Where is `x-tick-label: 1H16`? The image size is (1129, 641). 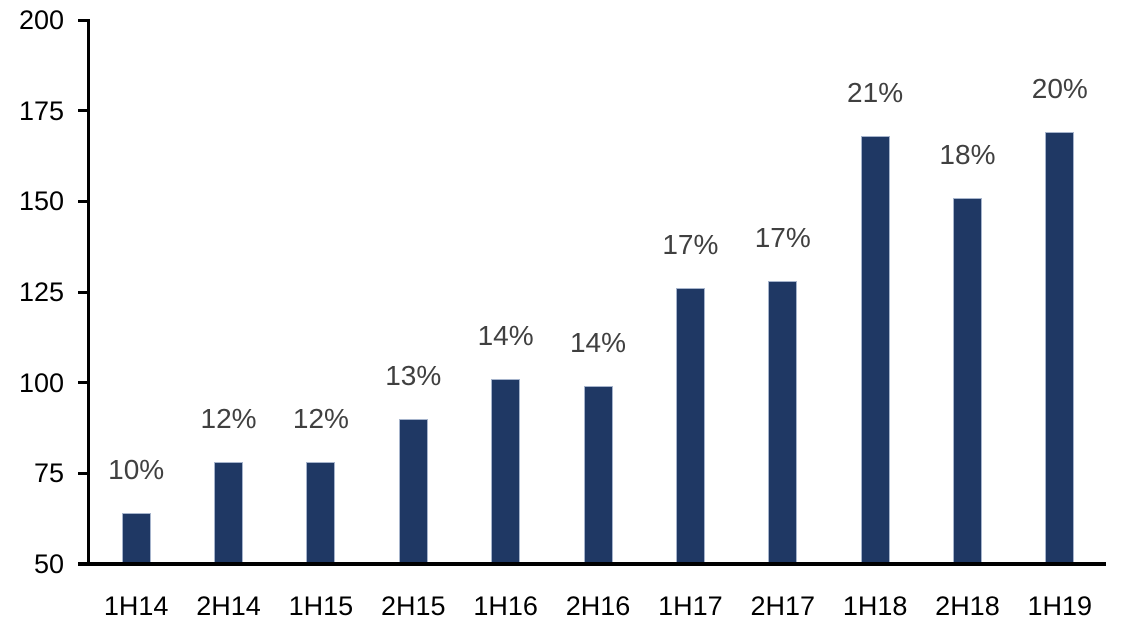 x-tick-label: 1H16 is located at coordinates (505, 606).